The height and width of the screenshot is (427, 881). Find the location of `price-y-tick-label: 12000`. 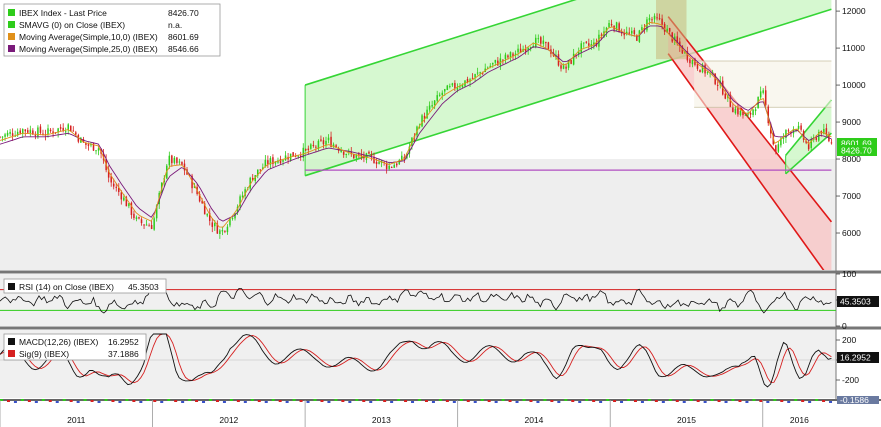

price-y-tick-label: 12000 is located at coordinates (854, 11).